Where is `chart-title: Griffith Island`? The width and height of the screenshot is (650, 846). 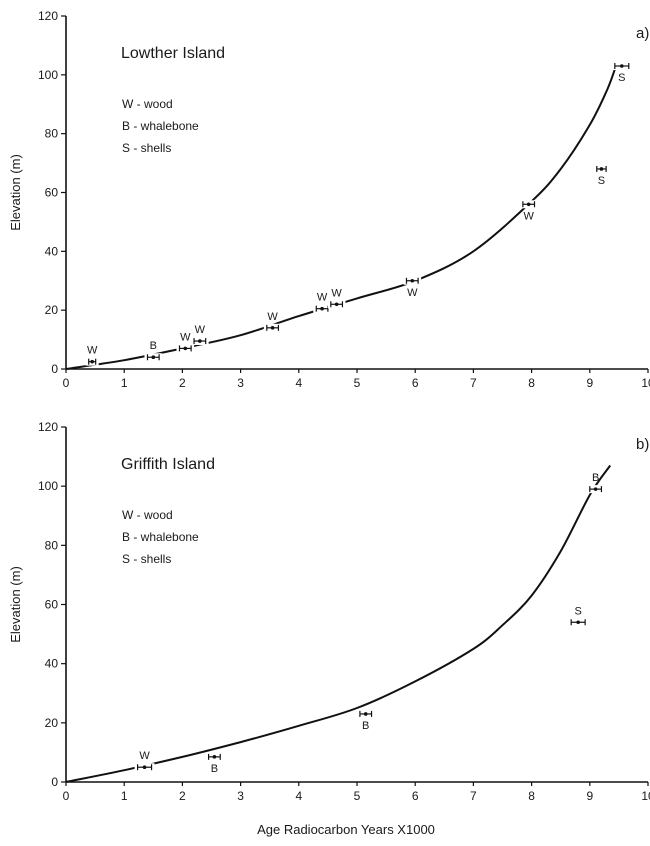
chart-title: Griffith Island is located at coordinates (168, 464).